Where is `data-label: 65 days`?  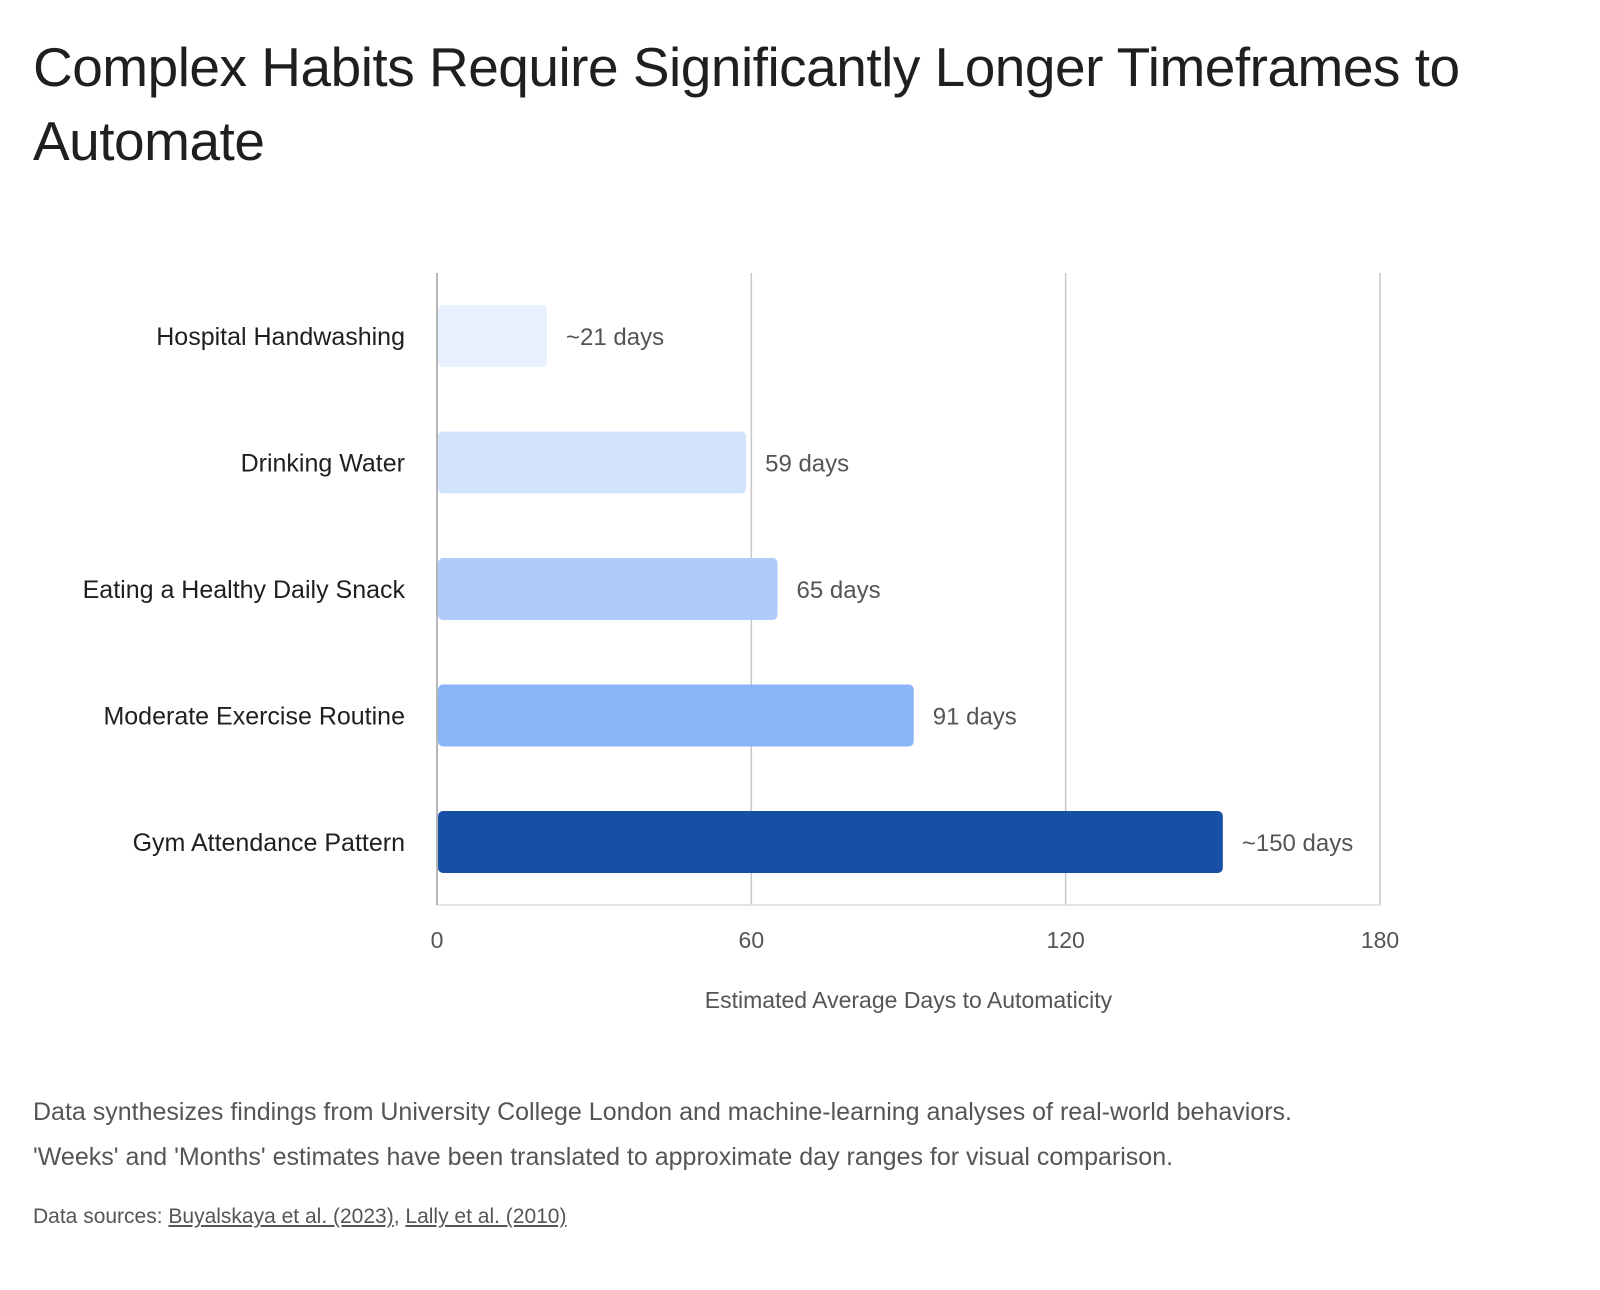
data-label: 65 days is located at coordinates (839, 590).